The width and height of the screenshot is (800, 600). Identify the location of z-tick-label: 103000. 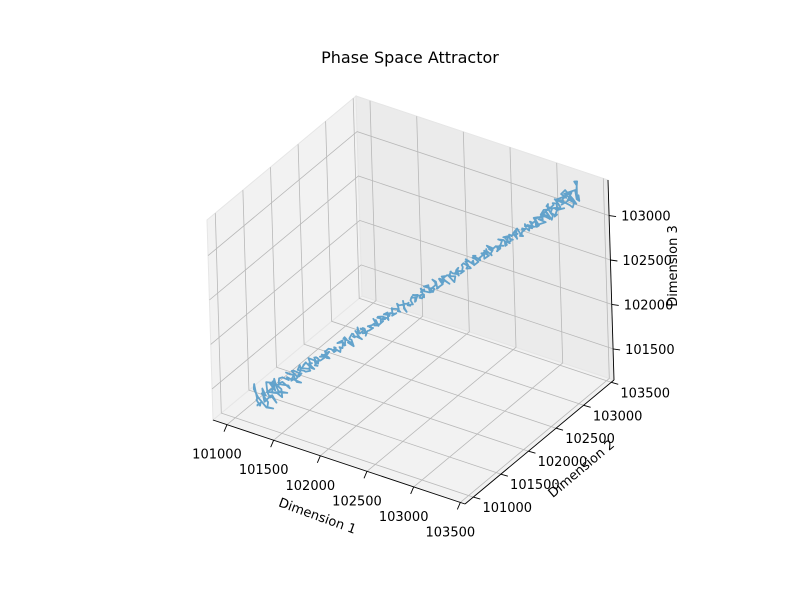
(646, 217).